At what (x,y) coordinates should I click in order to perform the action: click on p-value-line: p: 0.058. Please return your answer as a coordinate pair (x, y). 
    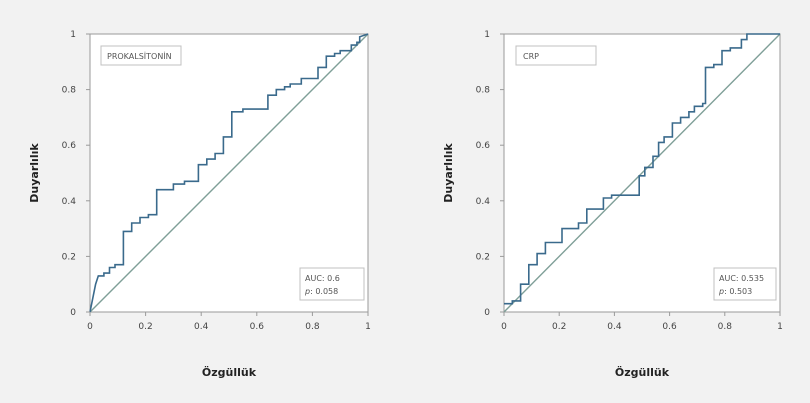
    Looking at the image, I should click on (321, 291).